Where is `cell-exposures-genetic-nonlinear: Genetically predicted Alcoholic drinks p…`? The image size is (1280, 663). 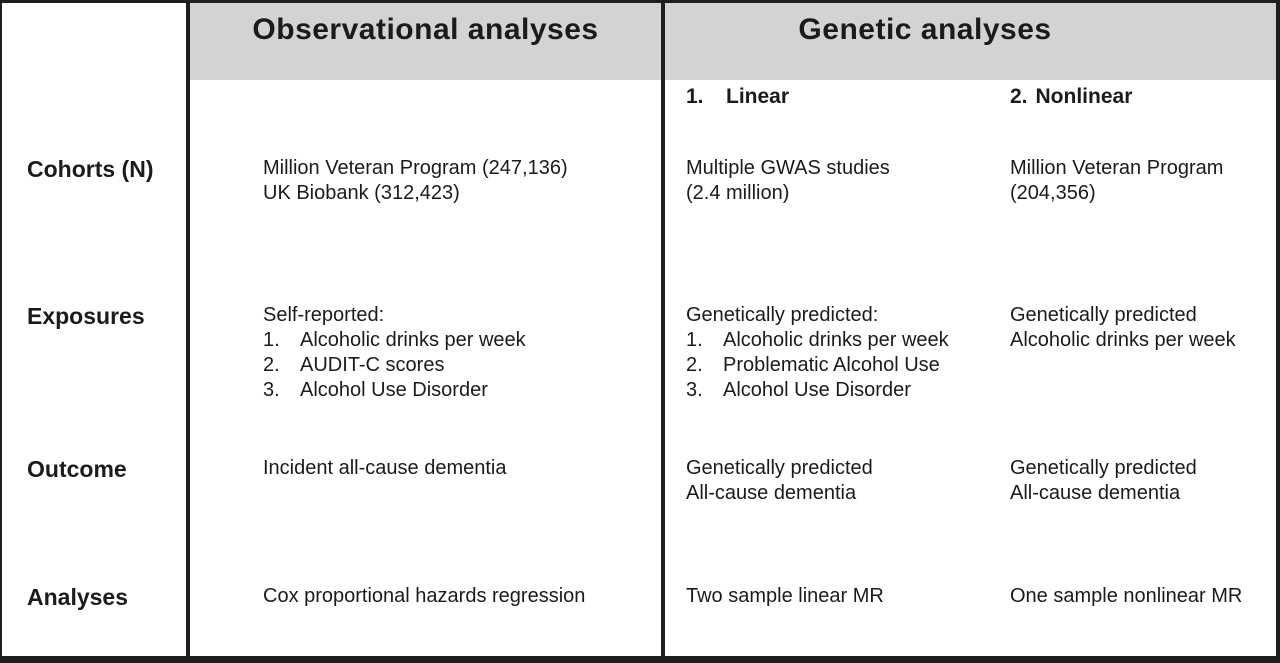 cell-exposures-genetic-nonlinear: Genetically predicted Alcoholic drinks p… is located at coordinates (1123, 328).